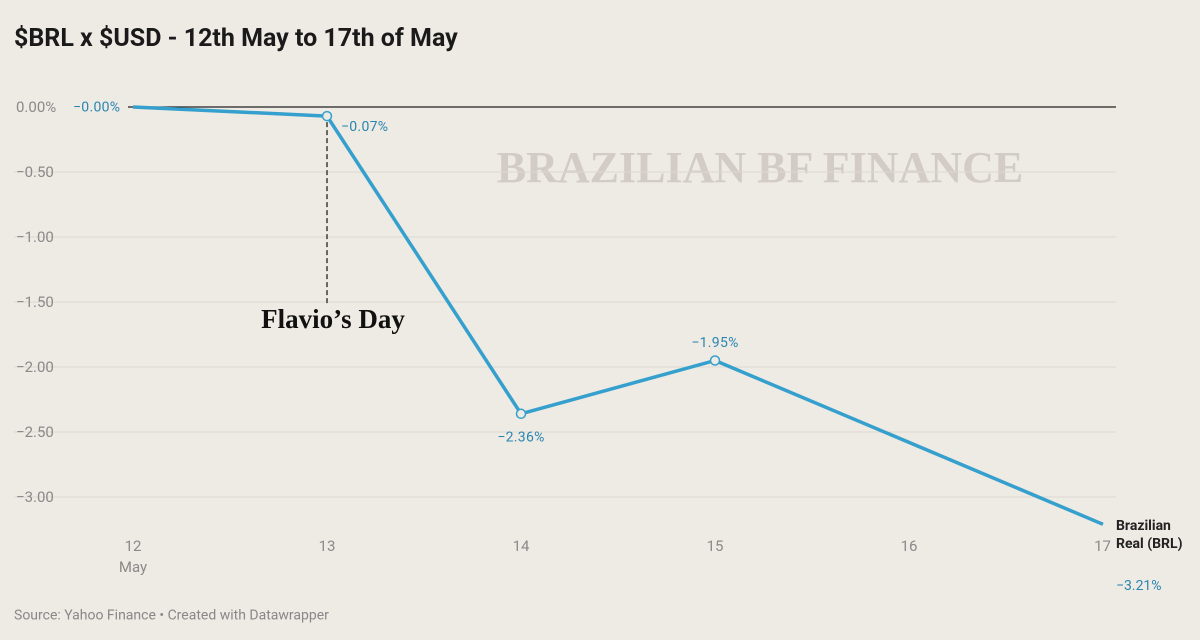 The width and height of the screenshot is (1200, 640). I want to click on y-tick-label: −2.50, so click(35, 432).